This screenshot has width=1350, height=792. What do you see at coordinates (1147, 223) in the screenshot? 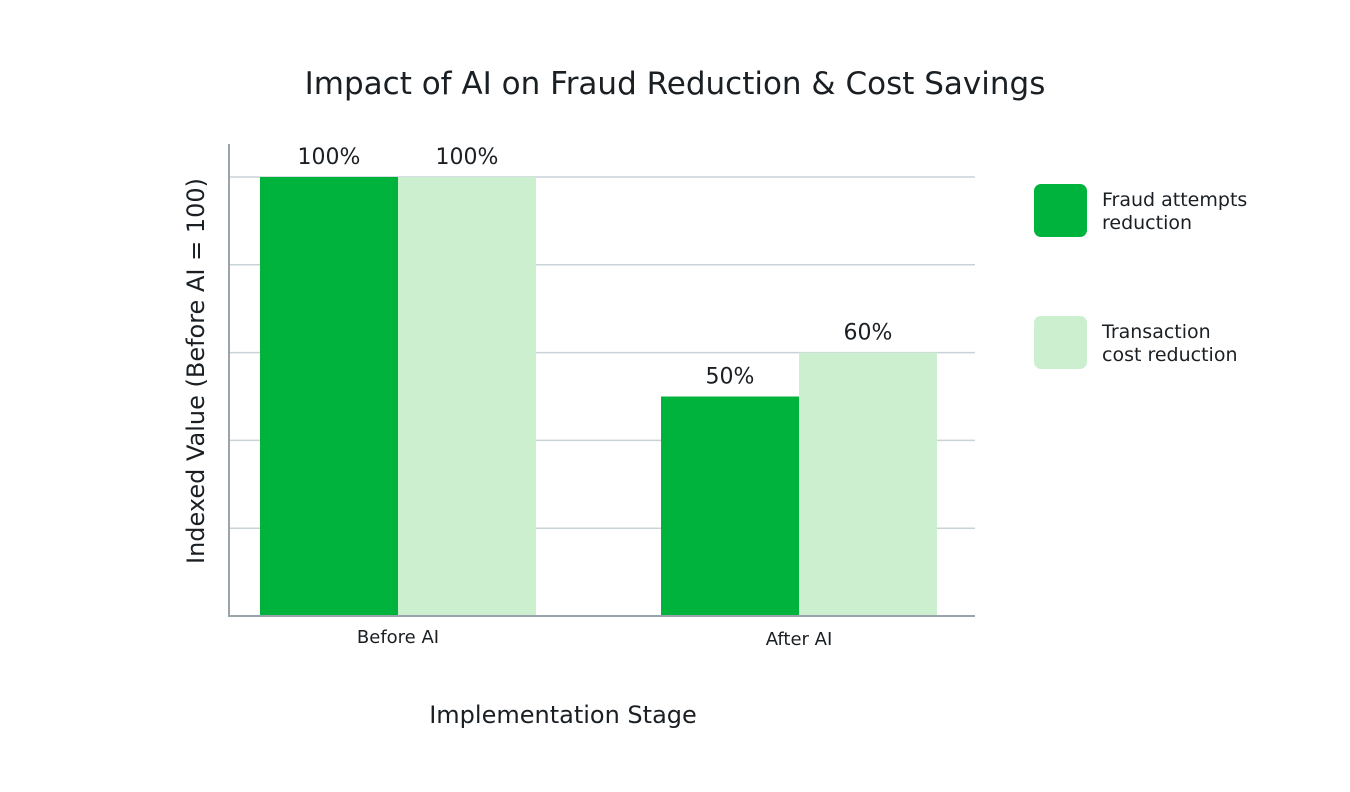
I see `legend-label: reduction` at bounding box center [1147, 223].